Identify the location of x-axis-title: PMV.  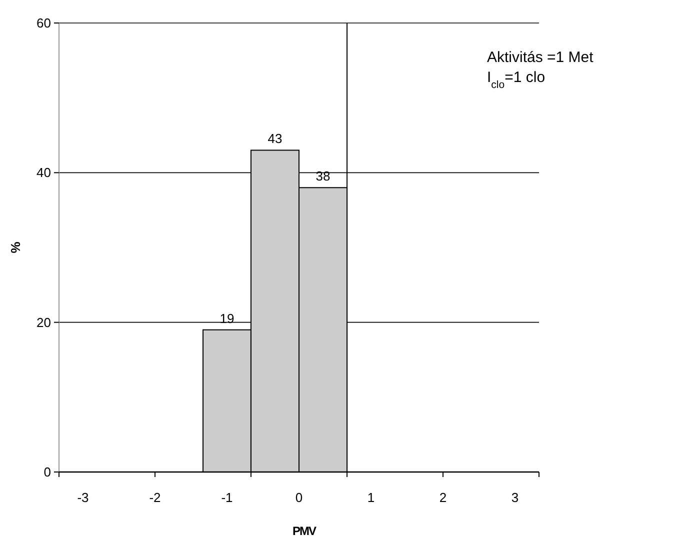
(304, 531).